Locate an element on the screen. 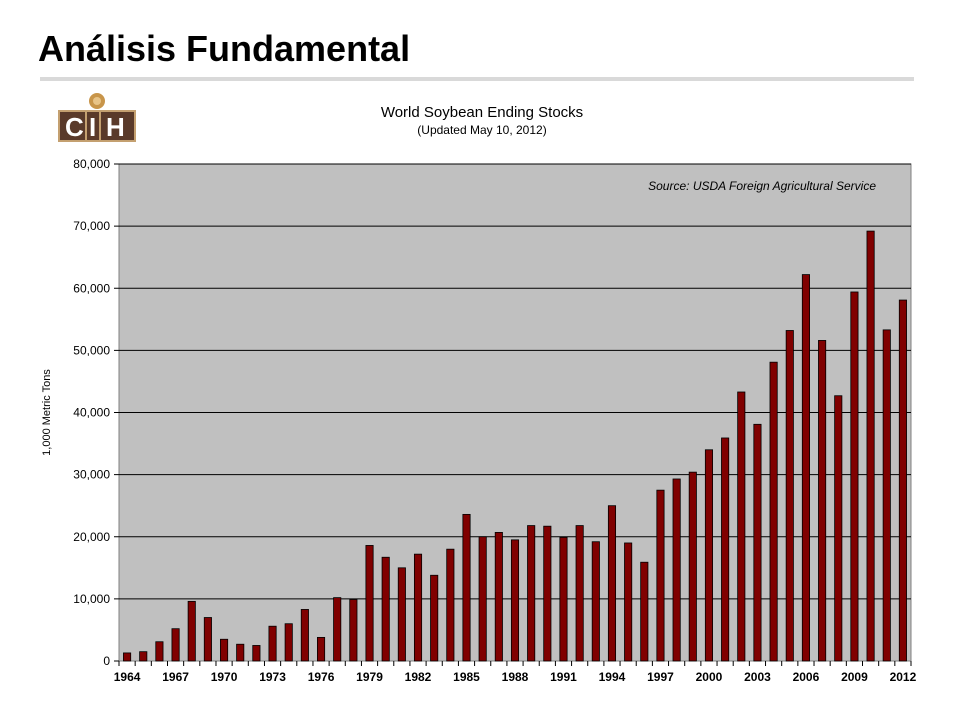 The width and height of the screenshot is (960, 720). x-tick-label: 1997 is located at coordinates (660, 677).